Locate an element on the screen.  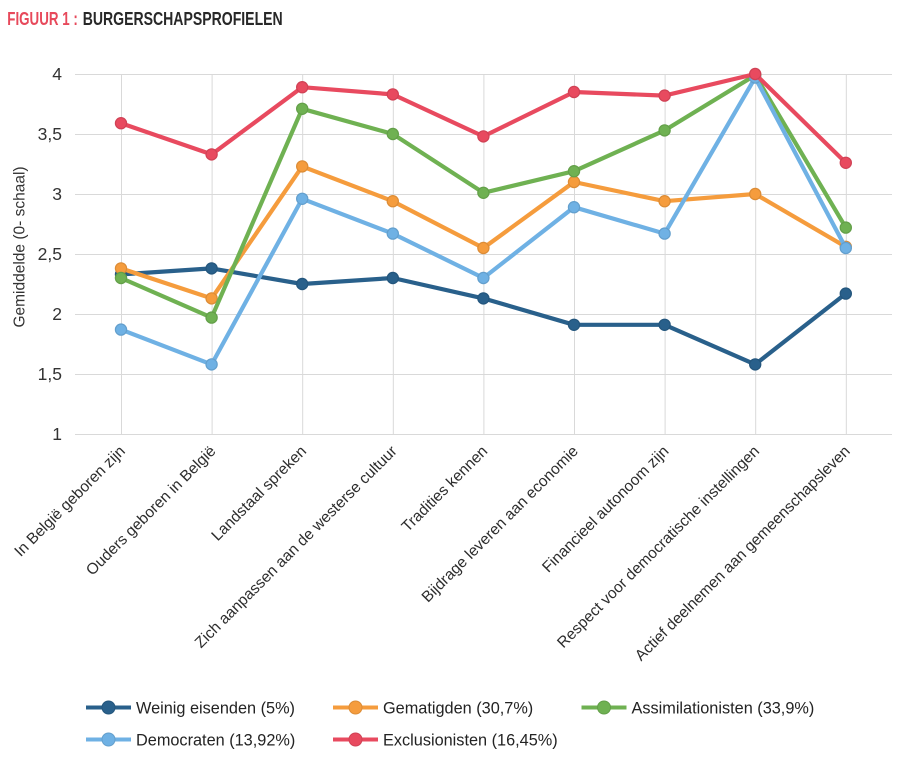
svg-text: 4 is located at coordinates (57, 74).